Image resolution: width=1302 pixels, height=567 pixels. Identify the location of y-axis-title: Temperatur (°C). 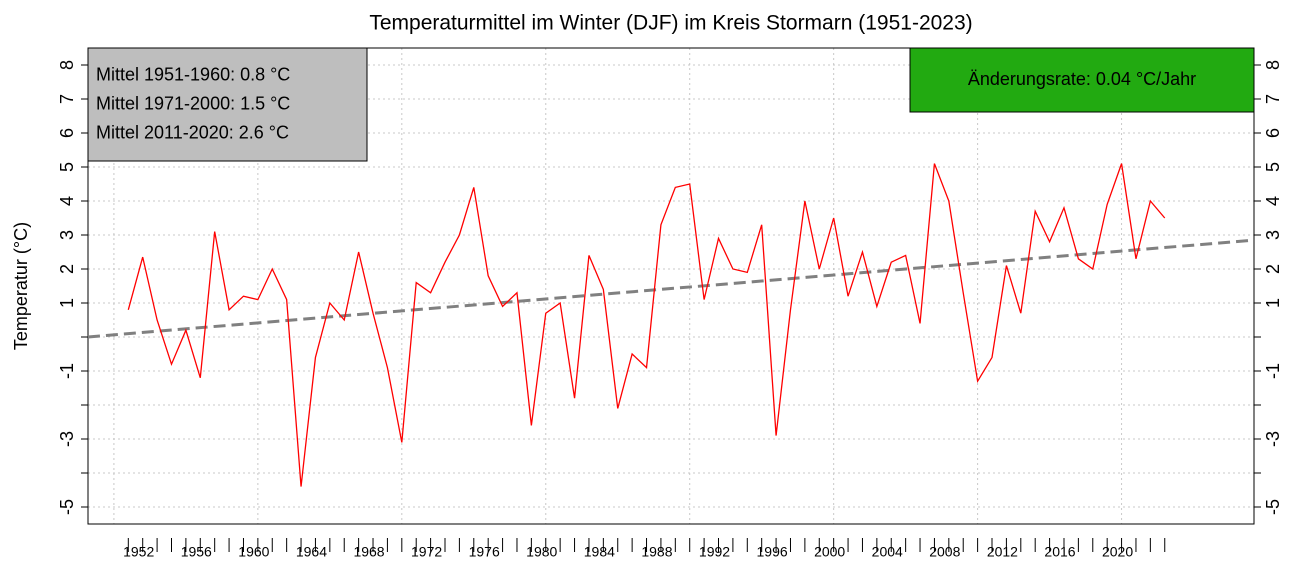
(21, 286).